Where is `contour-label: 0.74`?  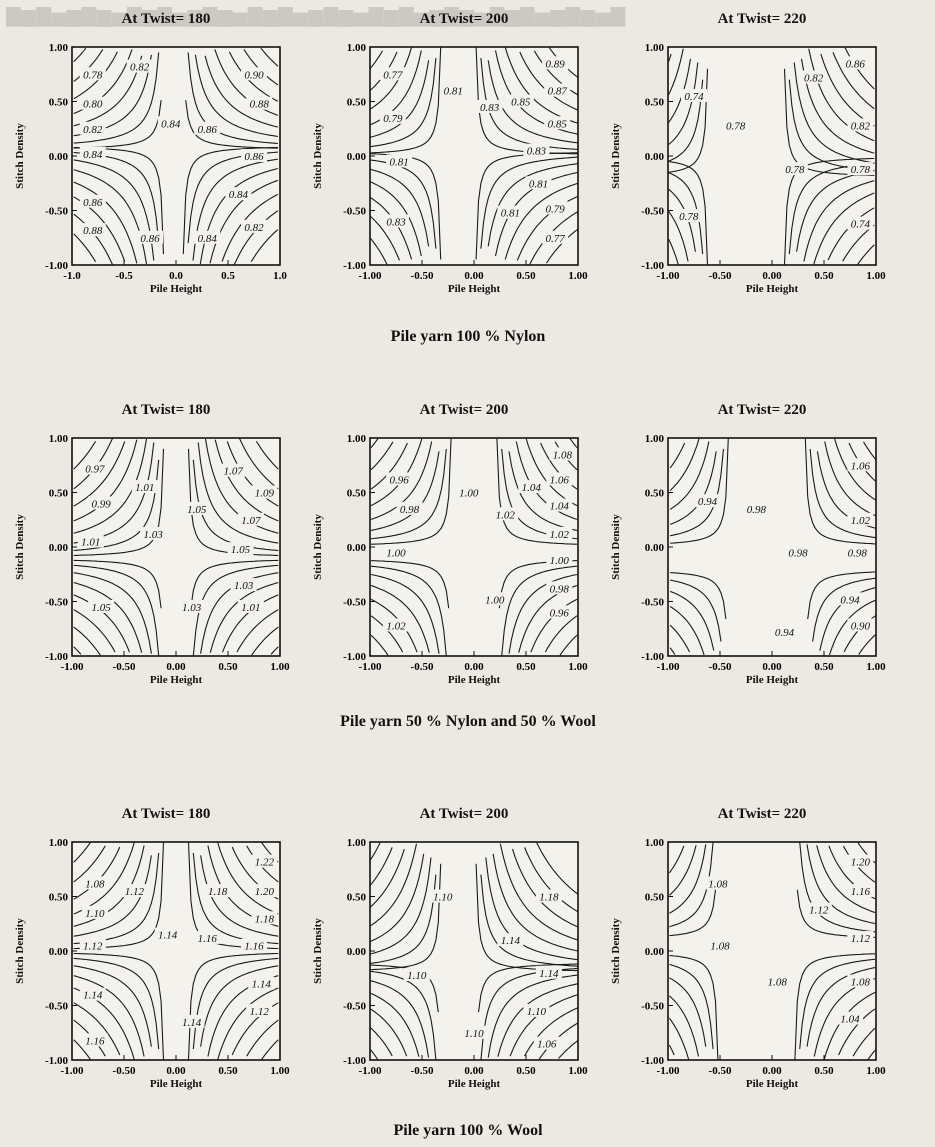
contour-label: 0.74 is located at coordinates (694, 97).